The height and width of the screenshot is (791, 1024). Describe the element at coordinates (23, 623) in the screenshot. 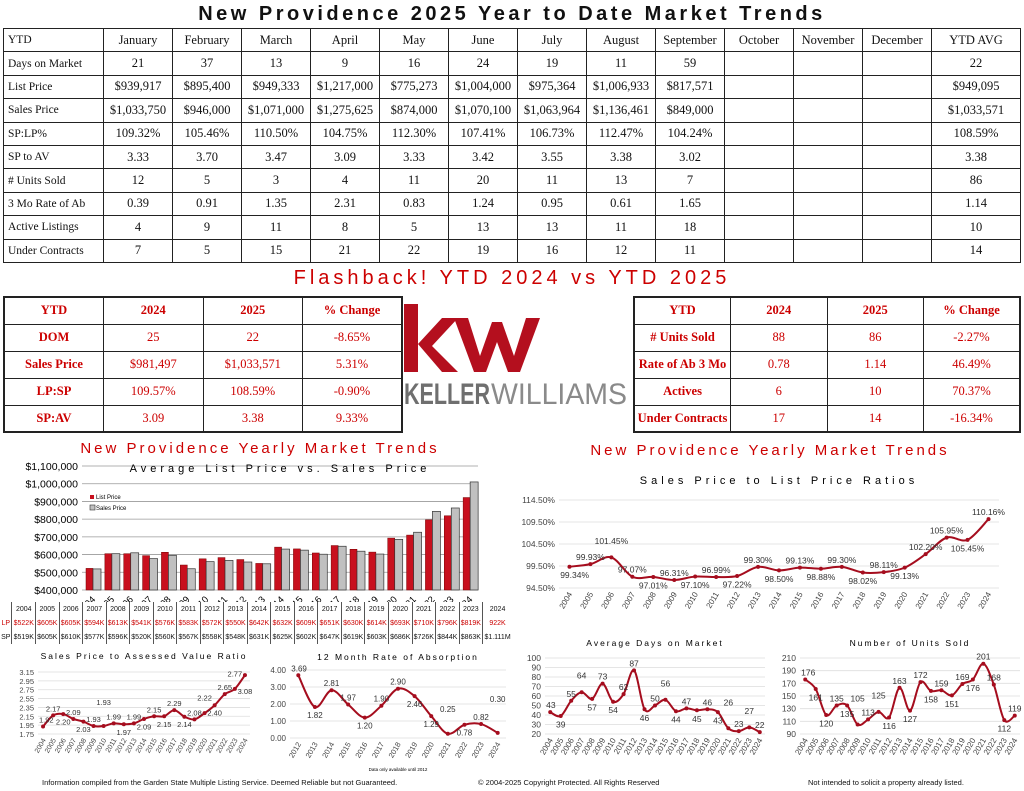

I see `table-cell: $522K` at that location.